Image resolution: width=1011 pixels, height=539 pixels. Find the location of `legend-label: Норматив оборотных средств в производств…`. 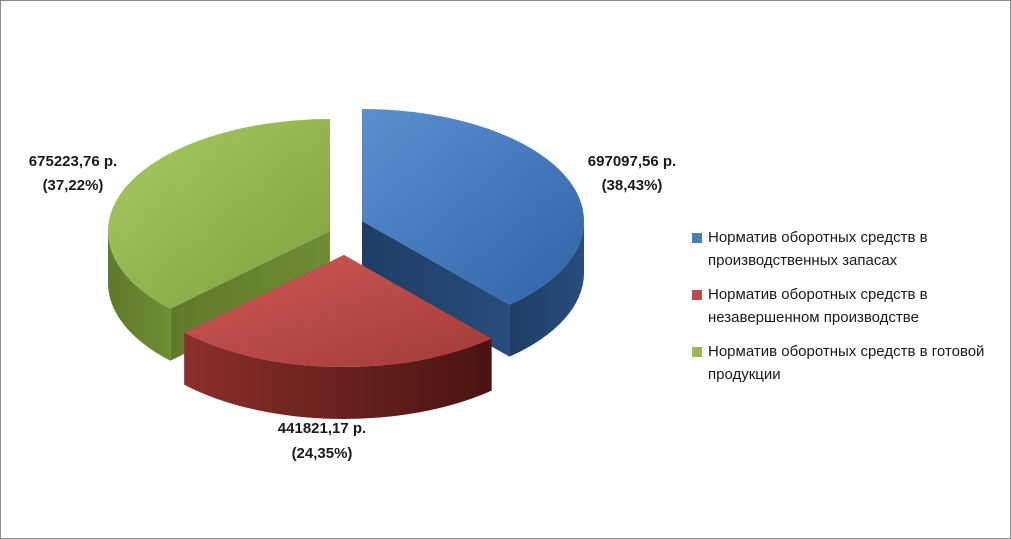

legend-label: Норматив оборотных средств в производств… is located at coordinates (818, 249).